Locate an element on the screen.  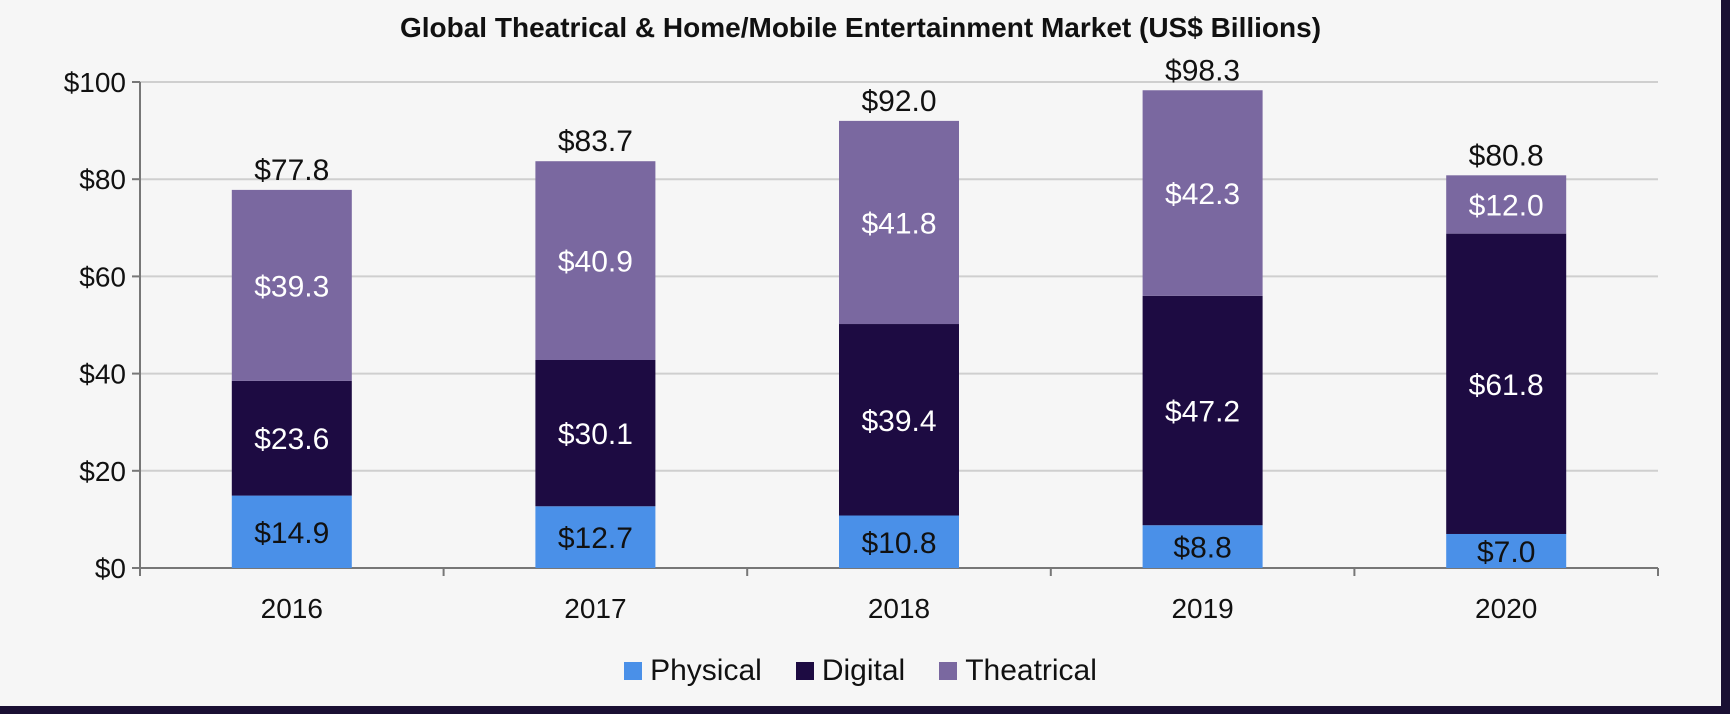
legend-item-physical: Physical is located at coordinates (693, 671).